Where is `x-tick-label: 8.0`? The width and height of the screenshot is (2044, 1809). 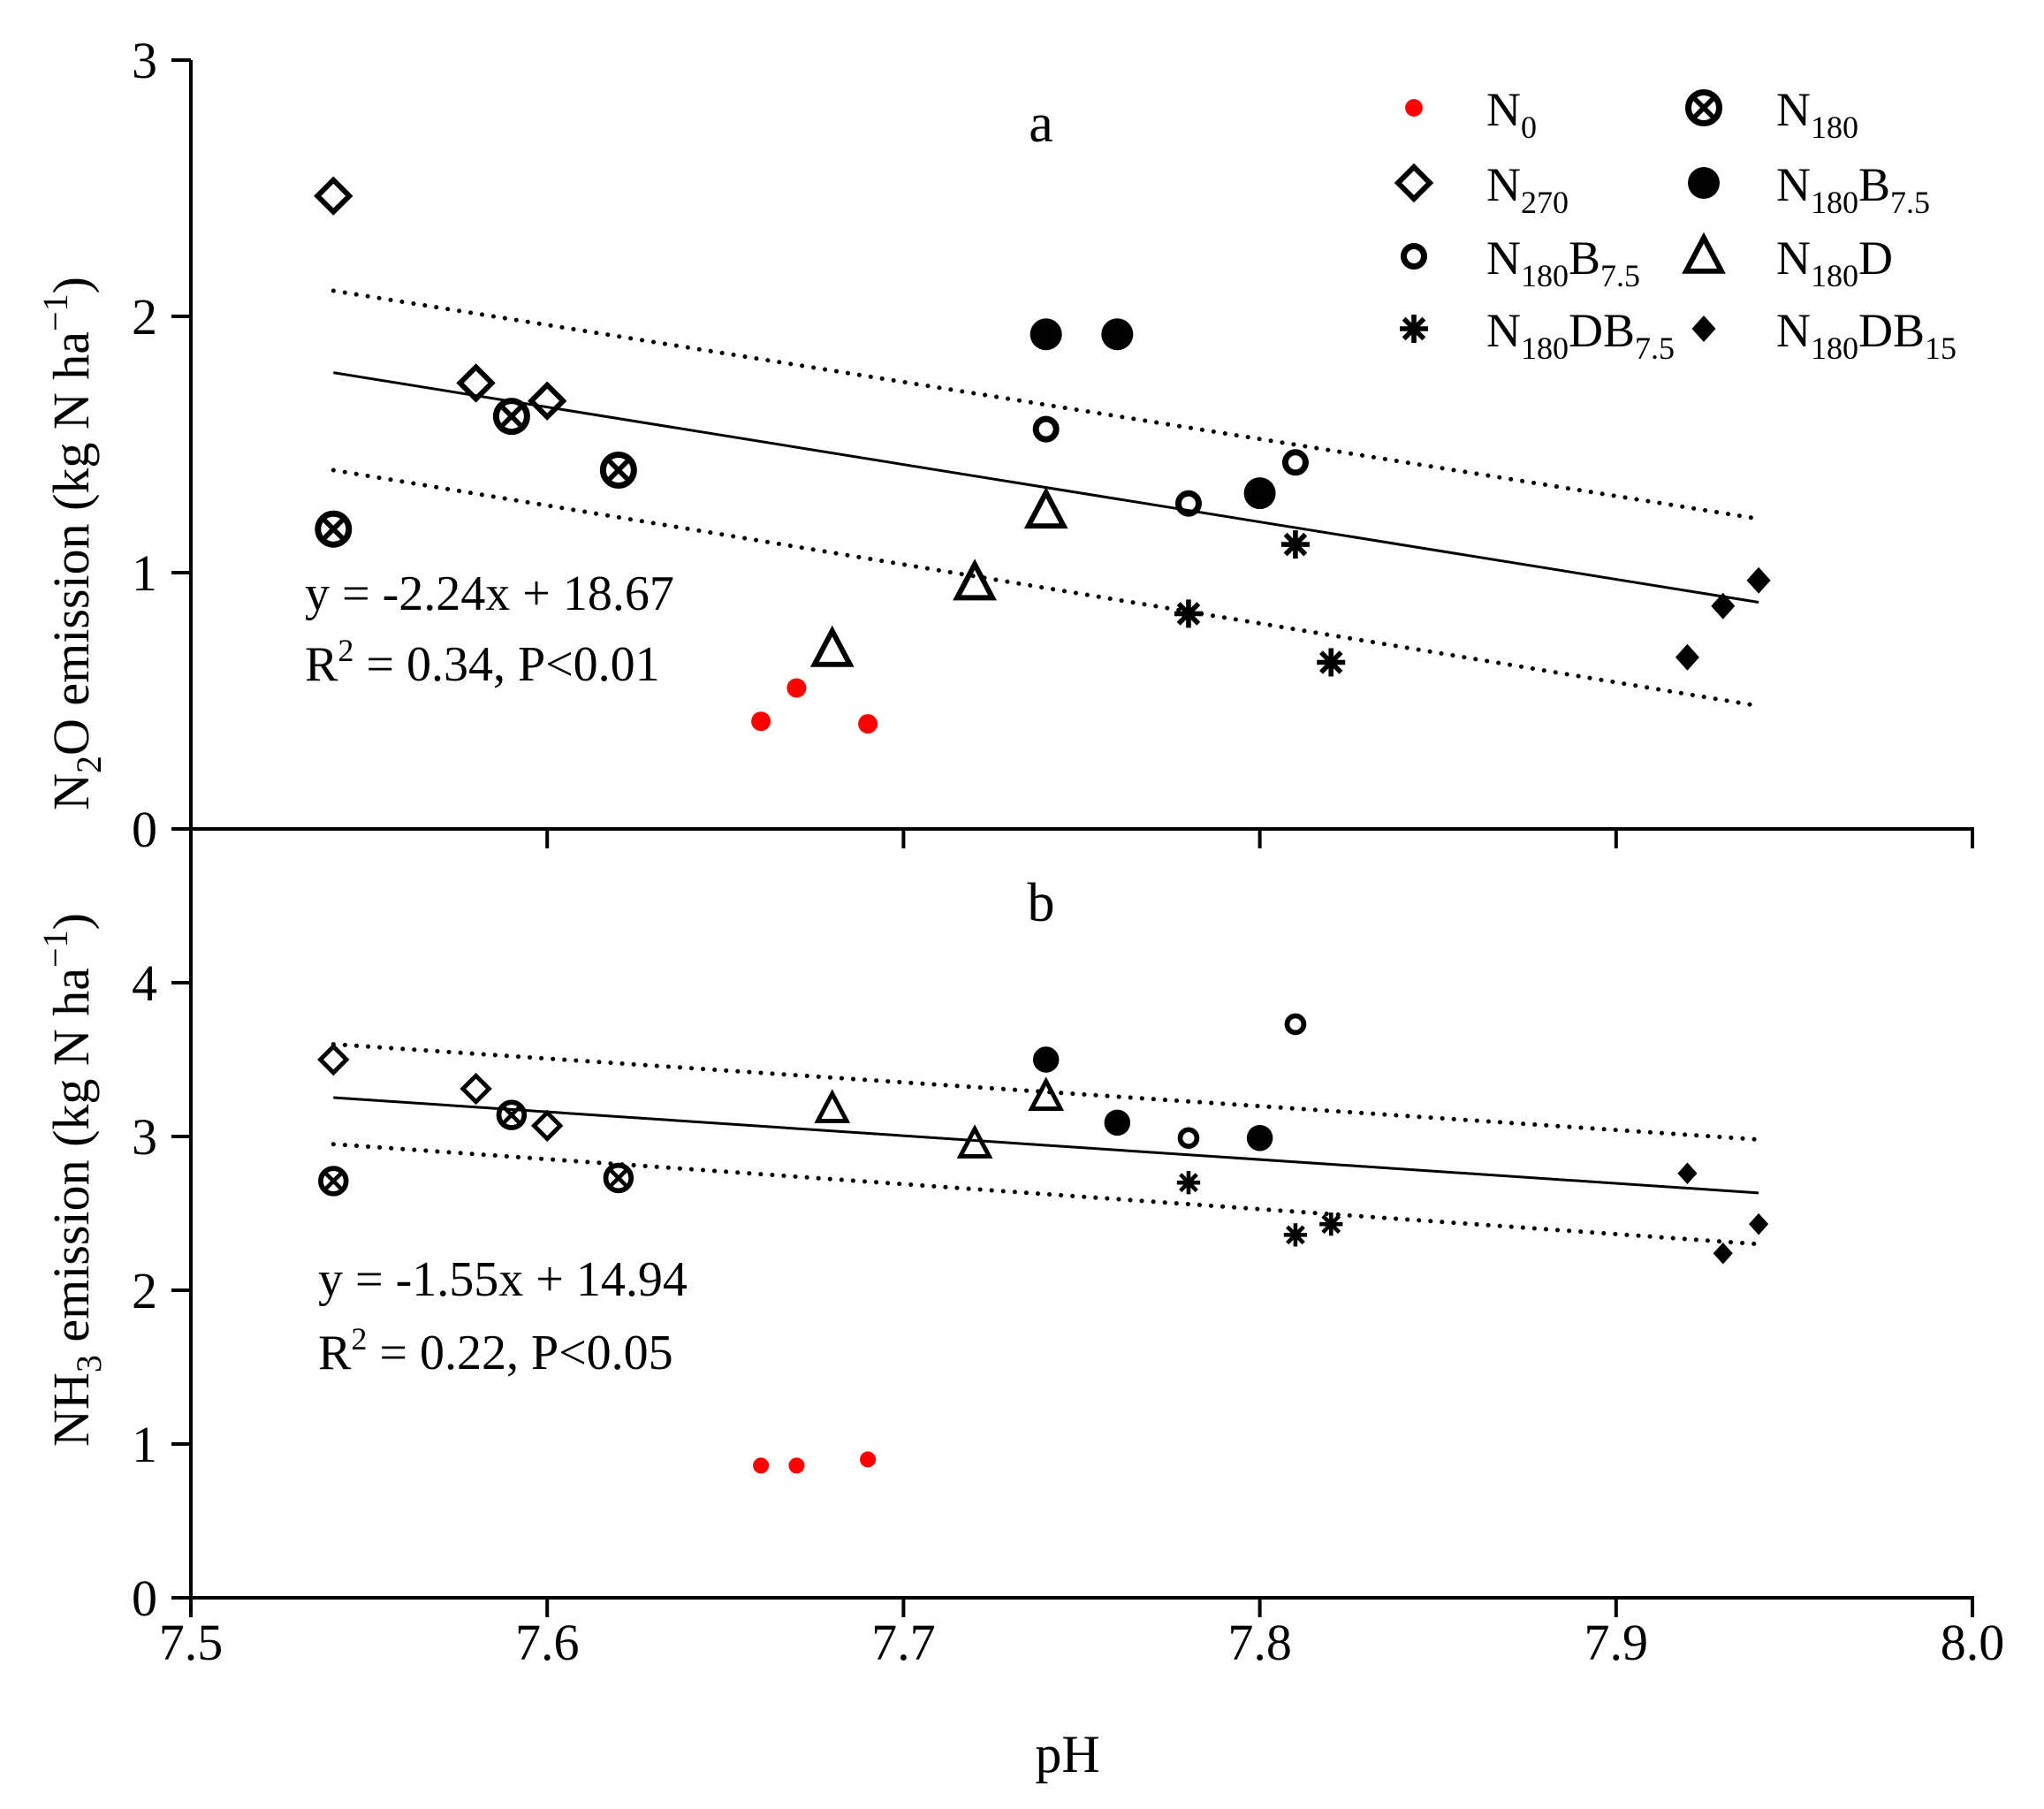 x-tick-label: 8.0 is located at coordinates (1973, 1642).